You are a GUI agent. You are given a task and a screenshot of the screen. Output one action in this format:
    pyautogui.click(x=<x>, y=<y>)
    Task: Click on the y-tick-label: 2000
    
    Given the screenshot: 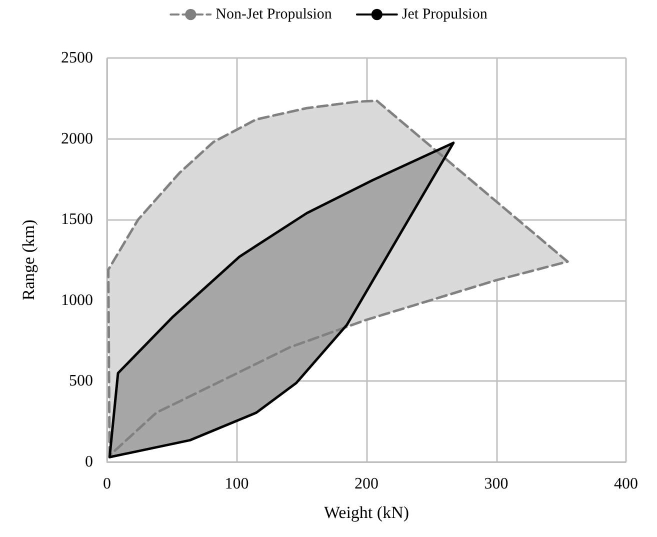 What is the action you would take?
    pyautogui.click(x=77, y=139)
    